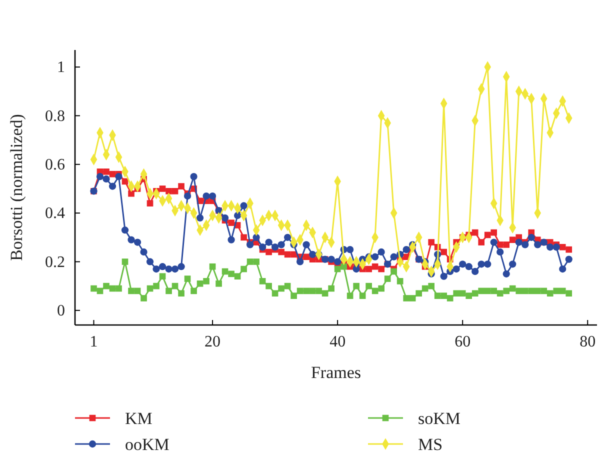 Image resolution: width=599 pixels, height=457 pixels. I want to click on legend-label: MS, so click(430, 444).